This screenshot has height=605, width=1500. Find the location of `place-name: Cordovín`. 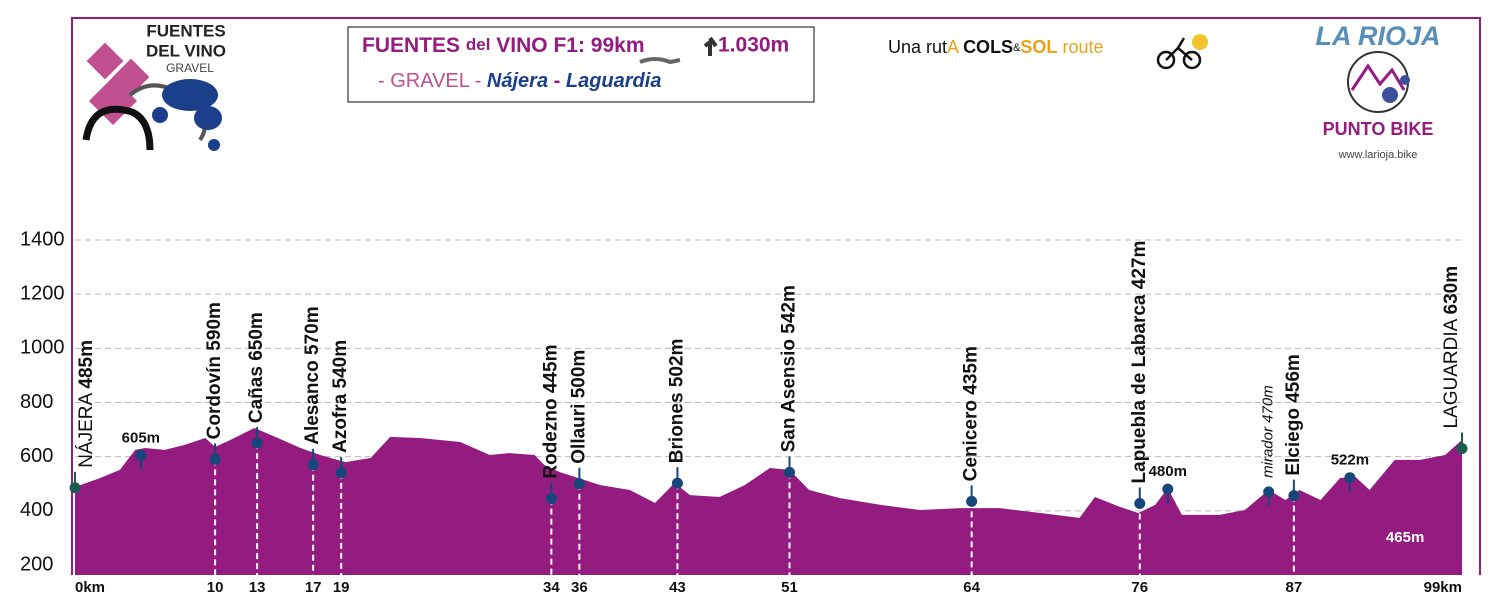

place-name: Cordovín is located at coordinates (214, 397).